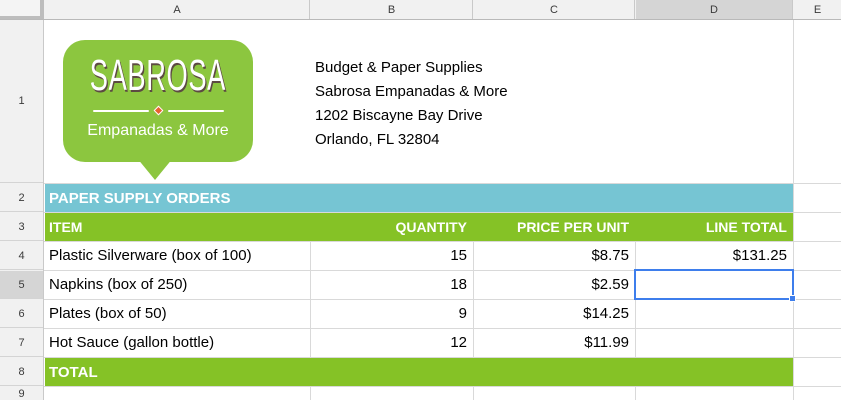  Describe the element at coordinates (419, 372) in the screenshot. I see `cell-total-row: TOTAL` at that location.